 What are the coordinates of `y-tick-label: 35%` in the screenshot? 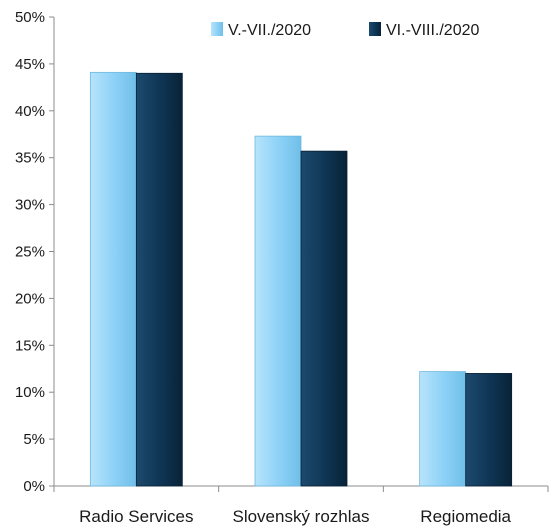 It's located at (30, 158).